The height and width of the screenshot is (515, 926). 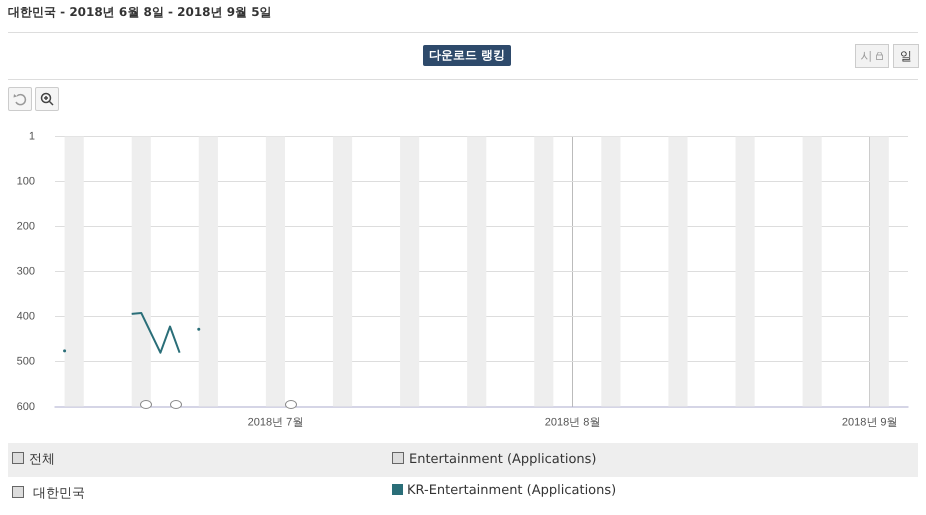 I want to click on text: Entertainment (Applications), so click(x=502, y=459).